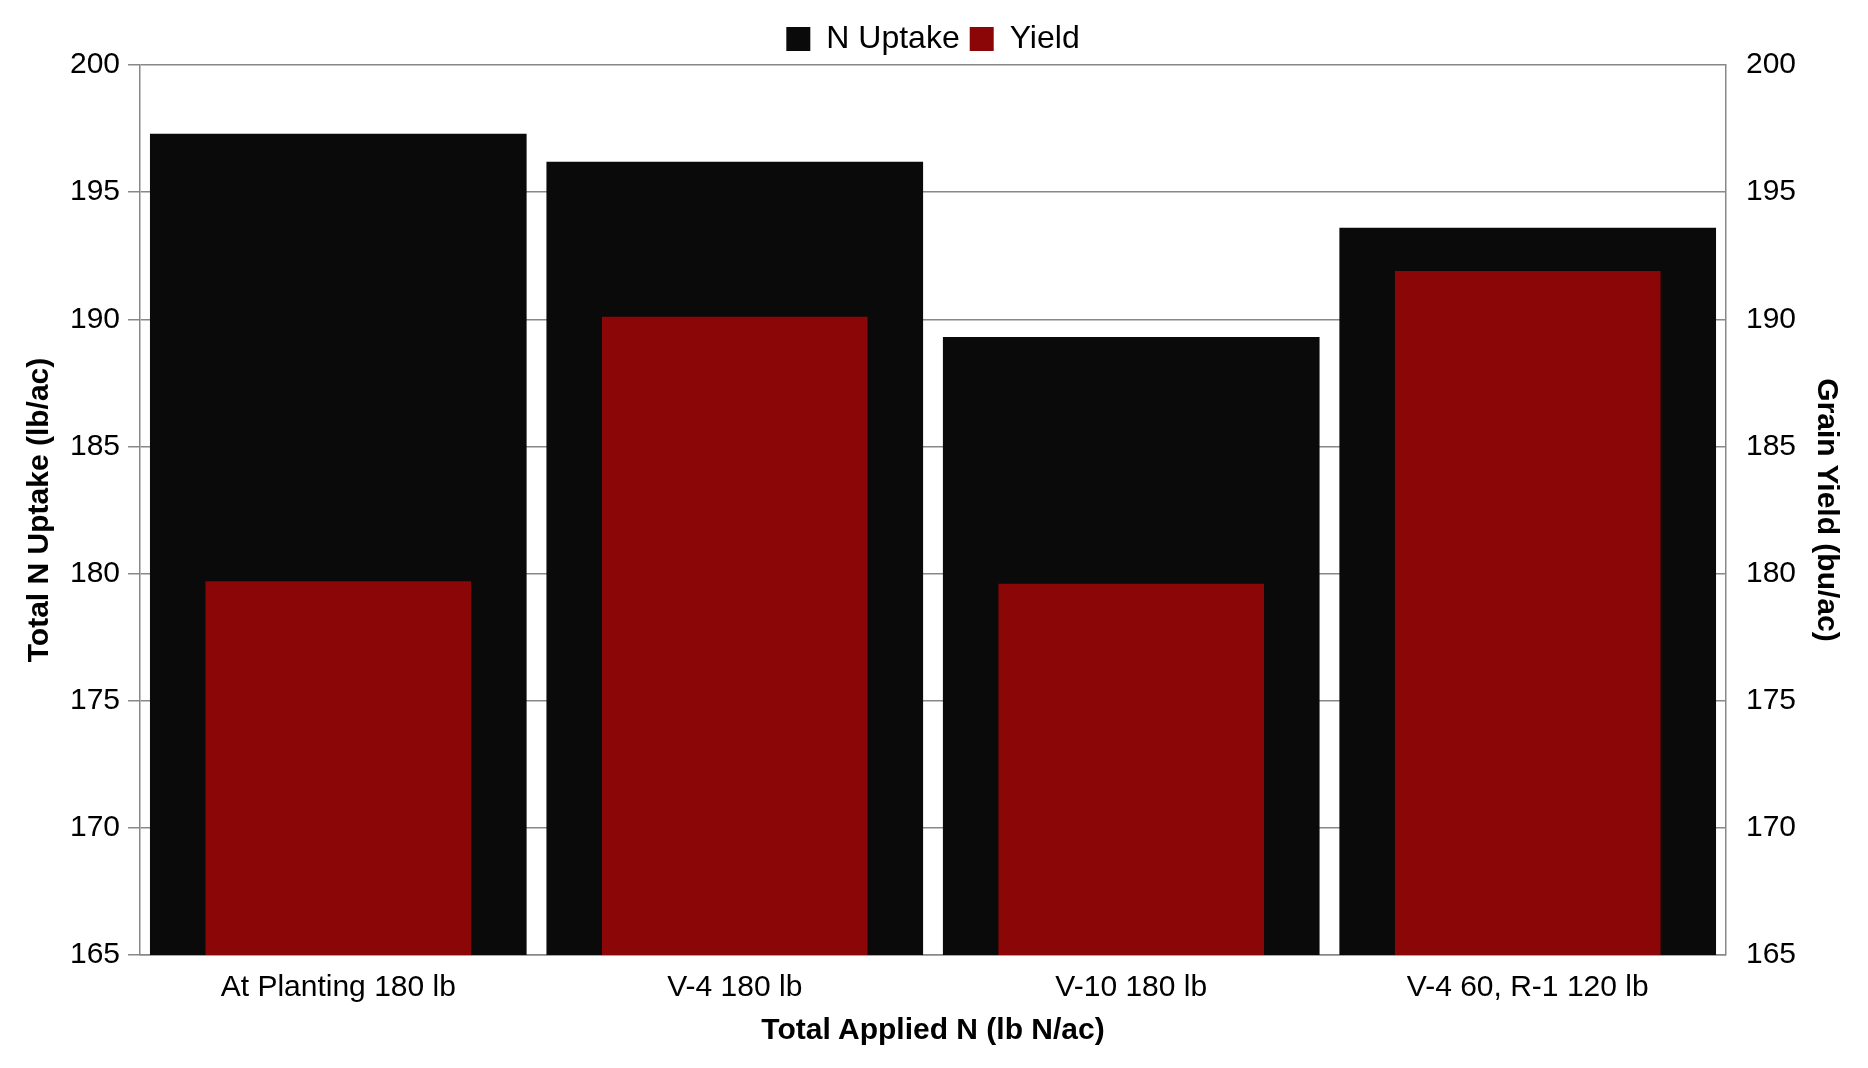  Describe the element at coordinates (1771, 571) in the screenshot. I see `y2-tick-label: 180` at that location.